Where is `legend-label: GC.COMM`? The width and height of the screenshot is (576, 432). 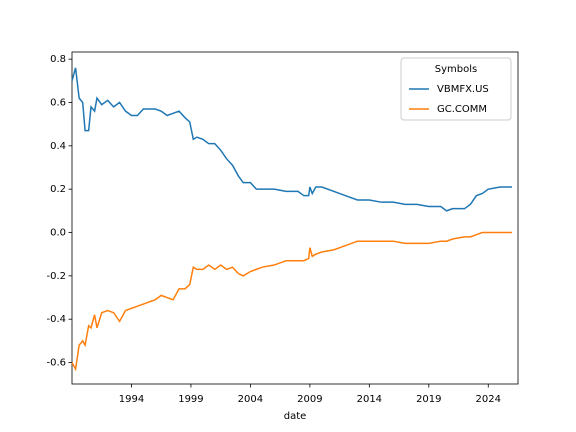 legend-label: GC.COMM is located at coordinates (462, 109).